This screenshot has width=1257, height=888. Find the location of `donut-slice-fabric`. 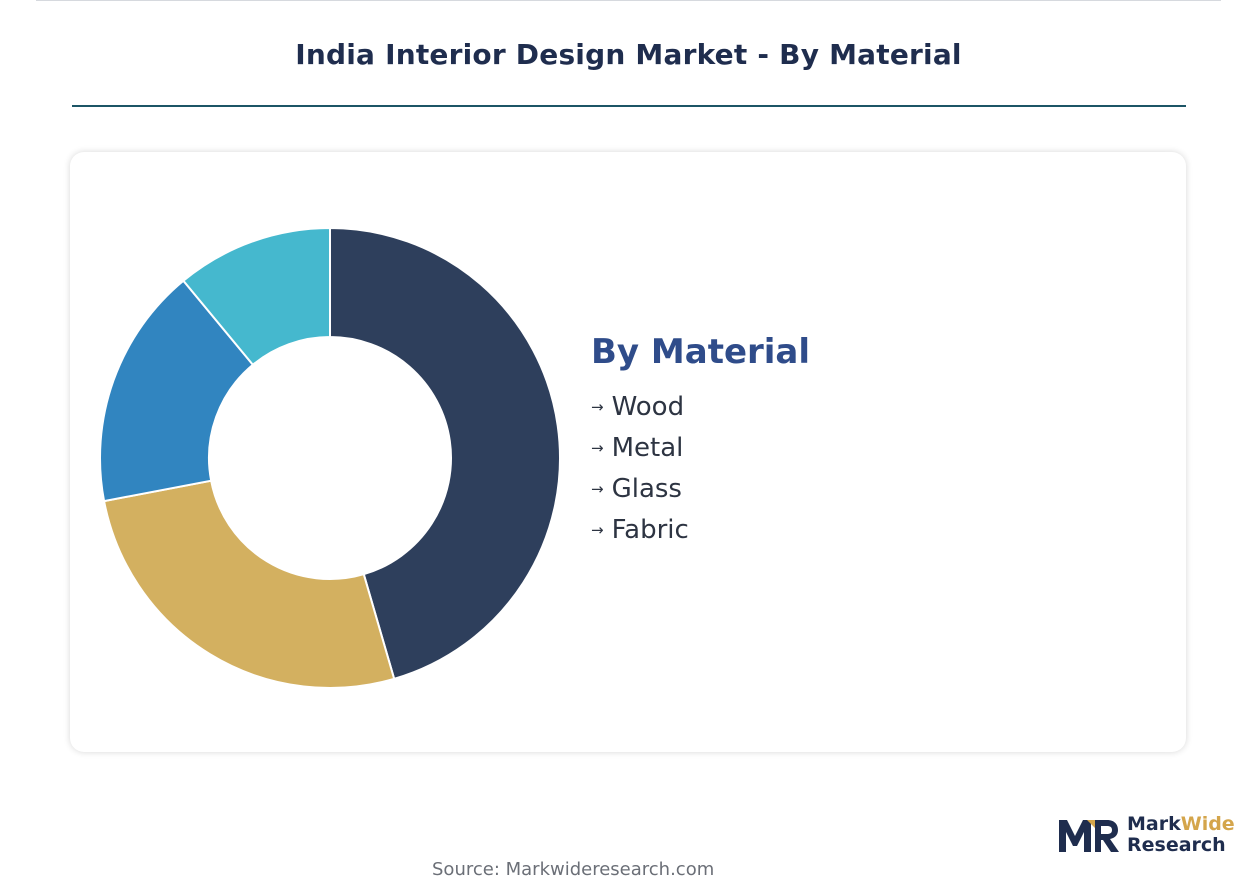

donut-slice-fabric is located at coordinates (256, 296).